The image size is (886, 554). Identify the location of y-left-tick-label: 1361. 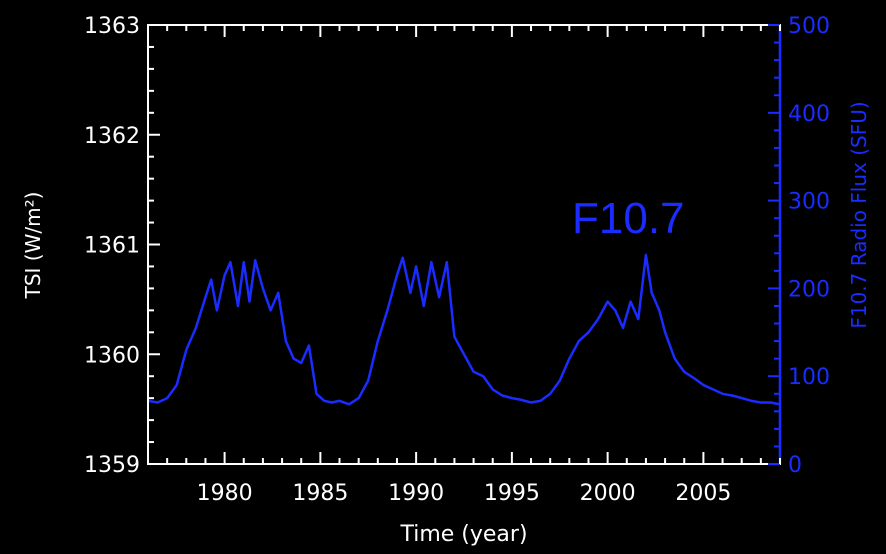
(112, 246).